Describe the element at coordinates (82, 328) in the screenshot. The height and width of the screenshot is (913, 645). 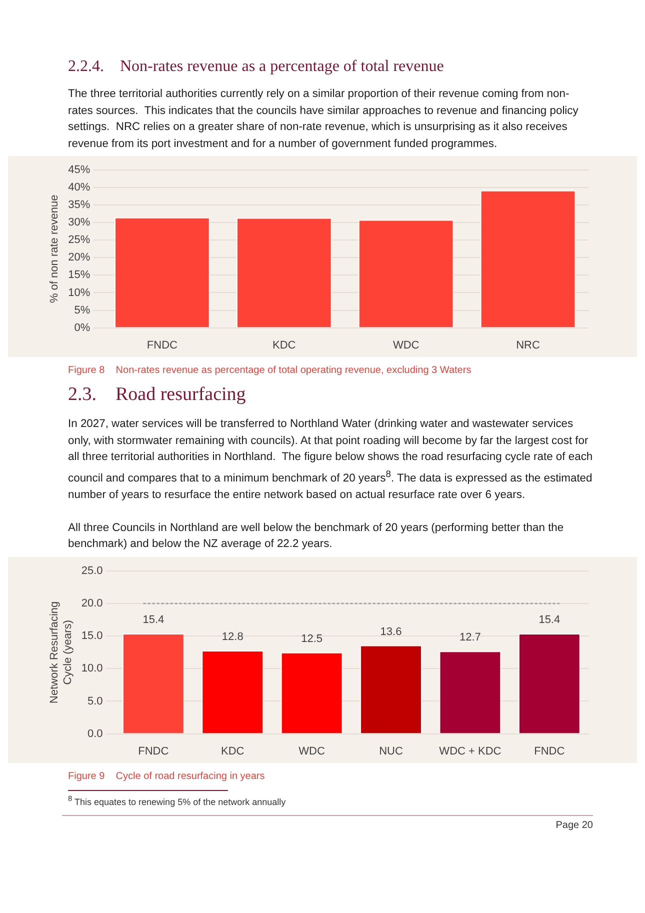
I see `y-tick-label: 0%` at that location.